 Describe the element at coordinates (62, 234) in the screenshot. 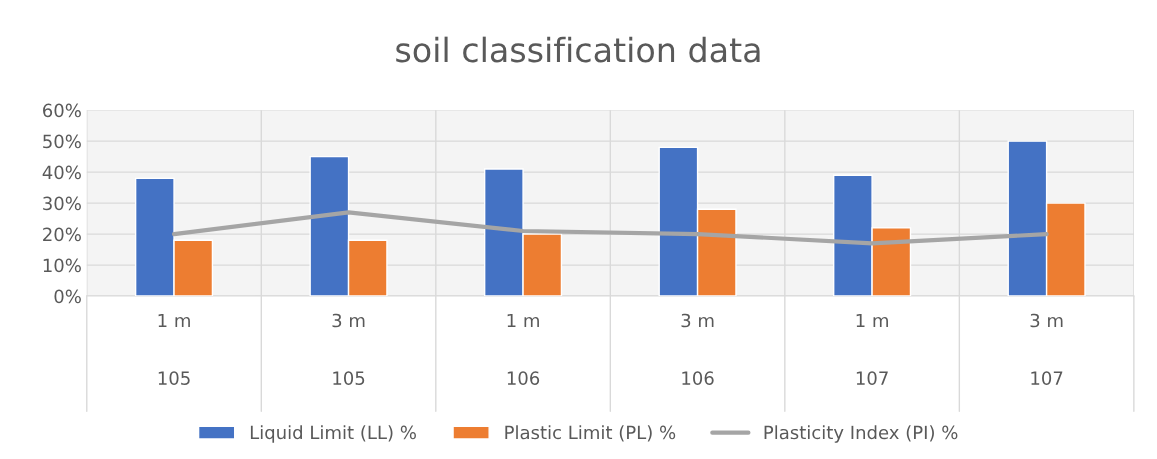

I see `y-tick-label: 20%` at that location.